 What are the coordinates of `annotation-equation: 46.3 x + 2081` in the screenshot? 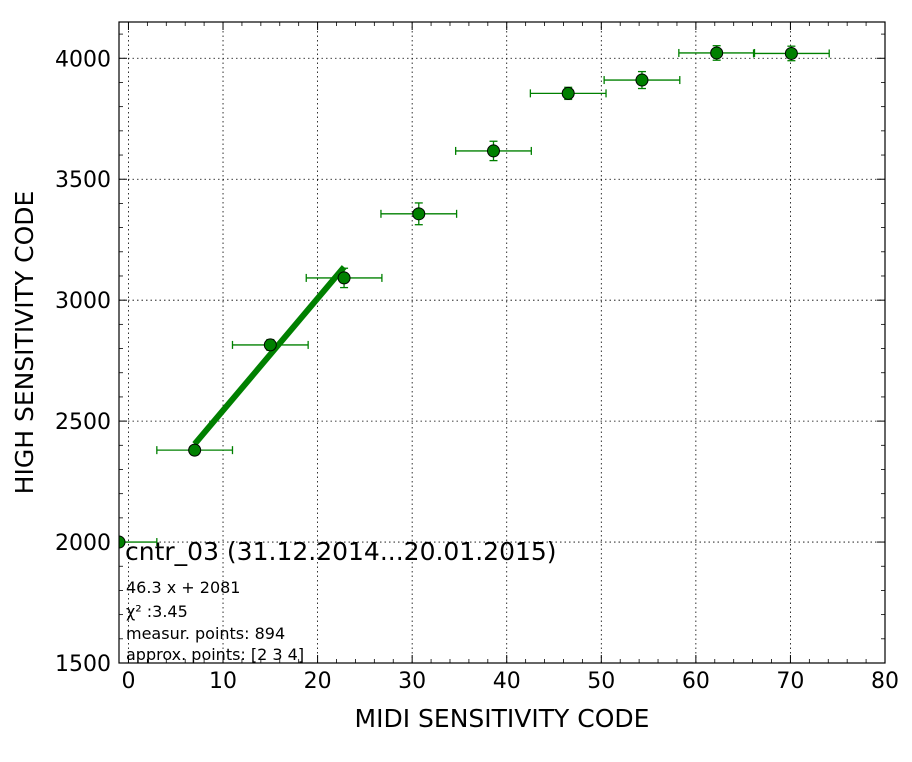 It's located at (183, 587).